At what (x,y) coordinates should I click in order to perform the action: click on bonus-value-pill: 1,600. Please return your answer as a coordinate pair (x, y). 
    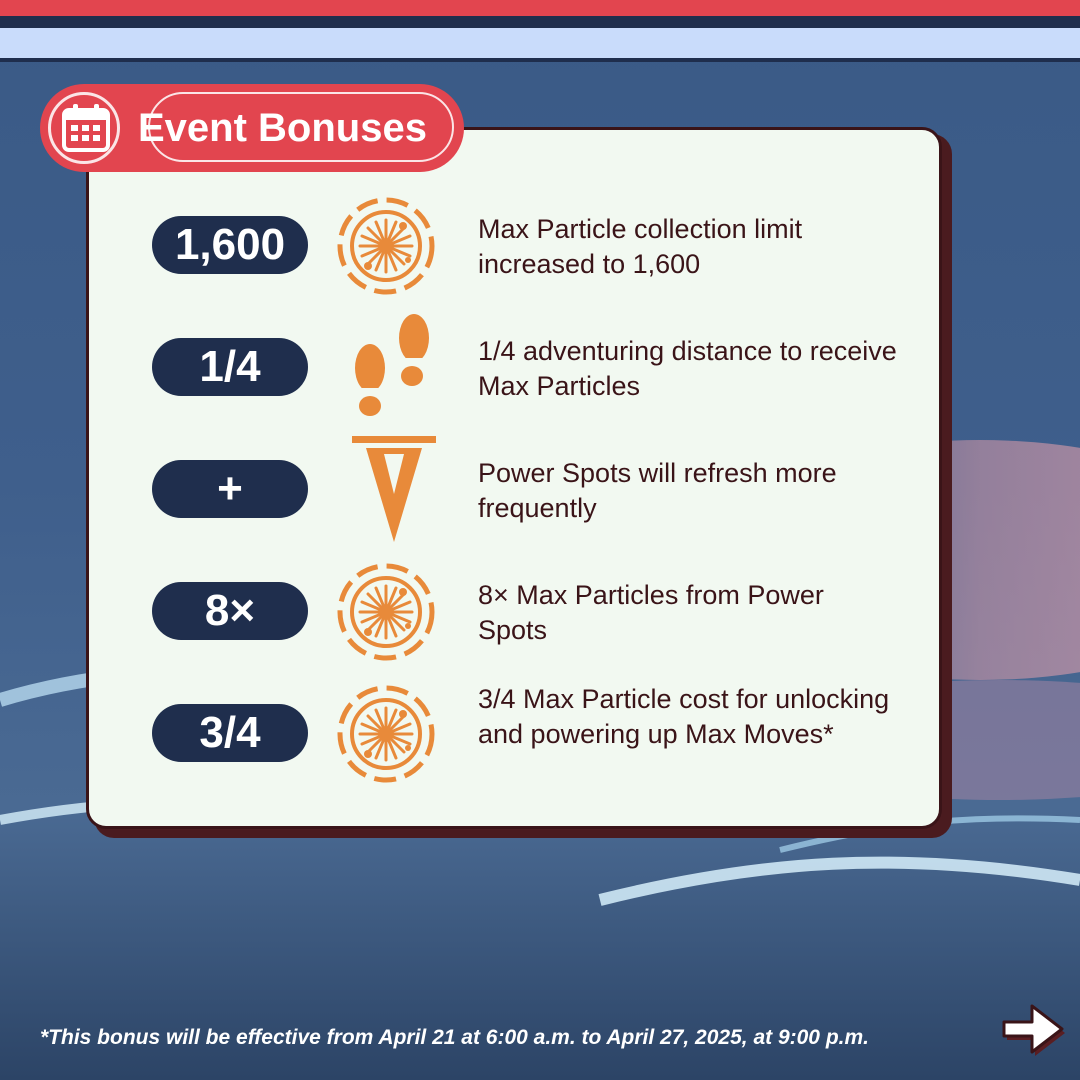
    Looking at the image, I should click on (230, 245).